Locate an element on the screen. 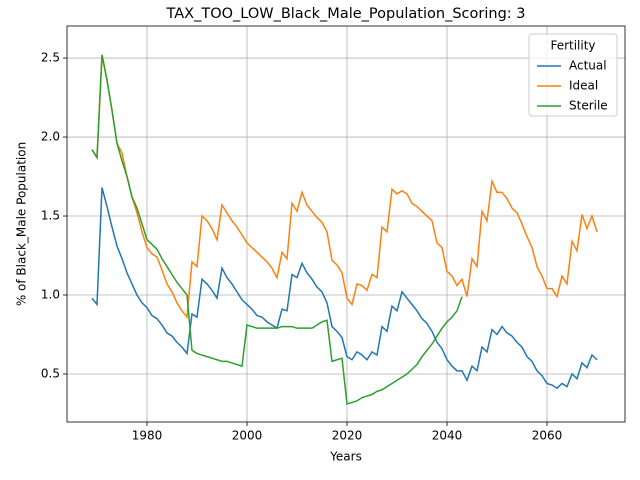  x-tick-label: 2040 is located at coordinates (447, 436).